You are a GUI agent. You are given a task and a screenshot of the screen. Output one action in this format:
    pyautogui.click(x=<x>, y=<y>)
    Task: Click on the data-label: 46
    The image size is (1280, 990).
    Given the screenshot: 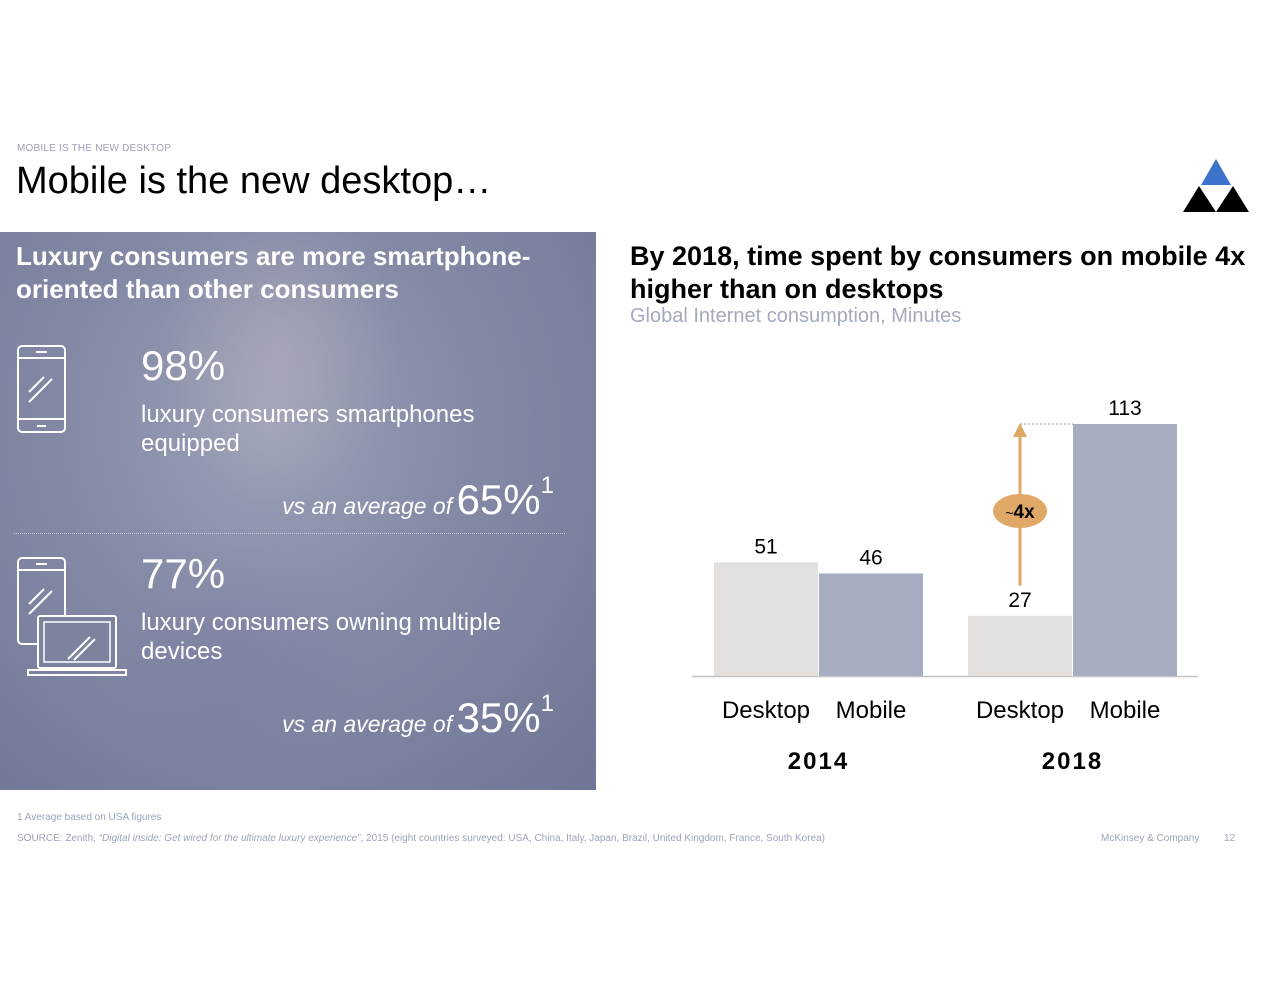 What is the action you would take?
    pyautogui.click(x=870, y=557)
    